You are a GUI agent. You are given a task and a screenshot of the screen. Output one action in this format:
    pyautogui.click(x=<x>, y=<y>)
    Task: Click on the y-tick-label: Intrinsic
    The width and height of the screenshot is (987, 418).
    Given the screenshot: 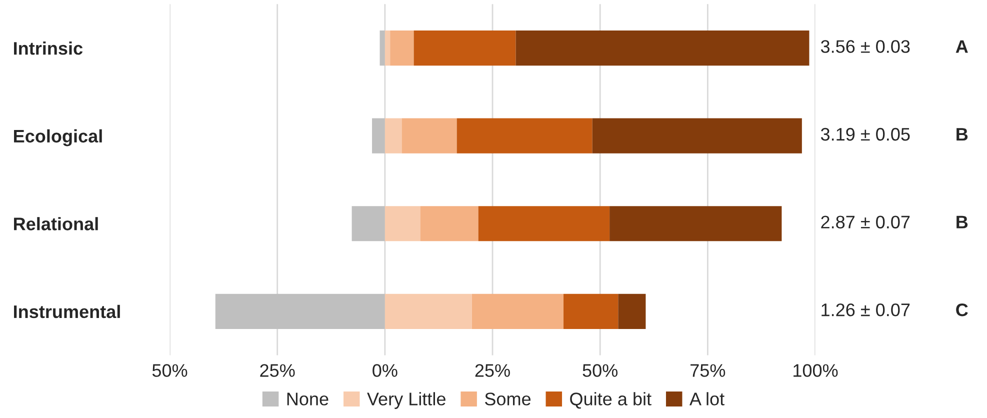 What is the action you would take?
    pyautogui.click(x=48, y=48)
    